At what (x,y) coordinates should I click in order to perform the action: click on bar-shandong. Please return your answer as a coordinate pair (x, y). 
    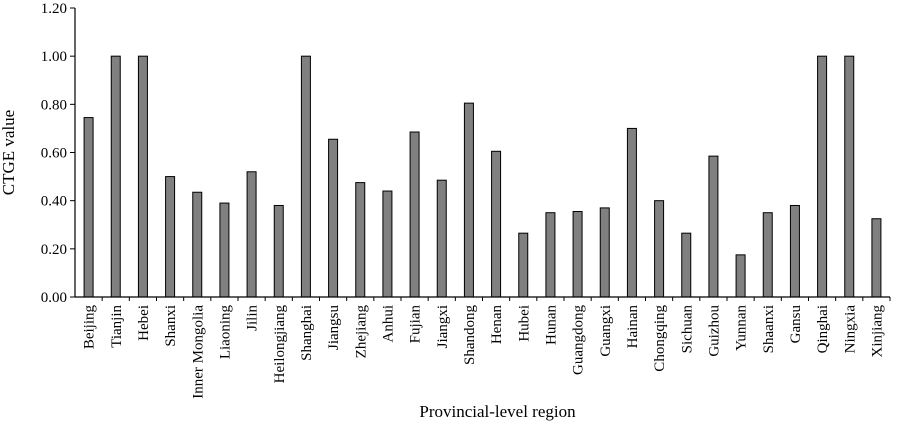
    Looking at the image, I should click on (468, 200).